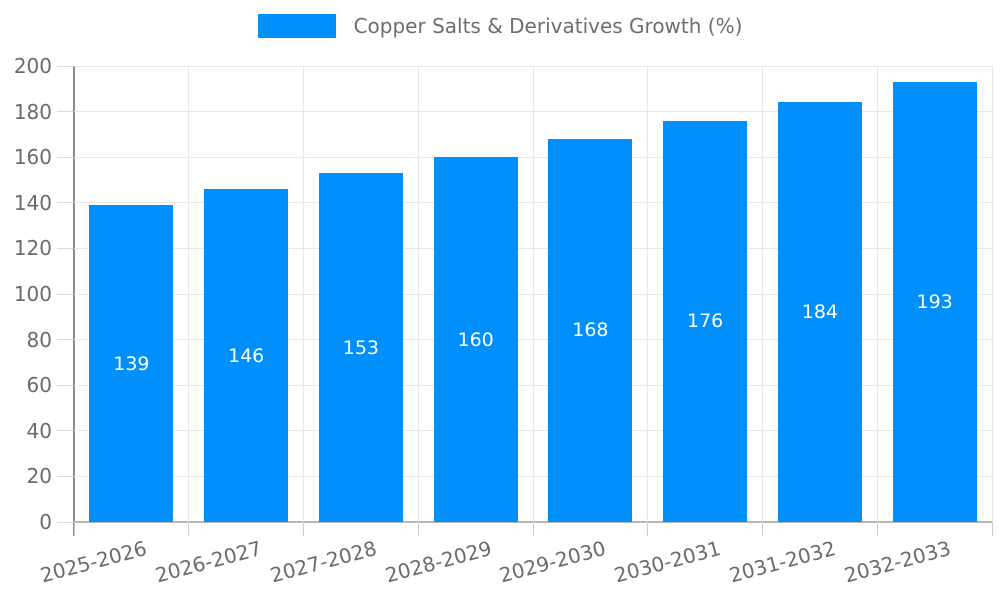 This screenshot has height=600, width=1000. What do you see at coordinates (94, 562) in the screenshot?
I see `x-axis-category-label: 2025-2026` at bounding box center [94, 562].